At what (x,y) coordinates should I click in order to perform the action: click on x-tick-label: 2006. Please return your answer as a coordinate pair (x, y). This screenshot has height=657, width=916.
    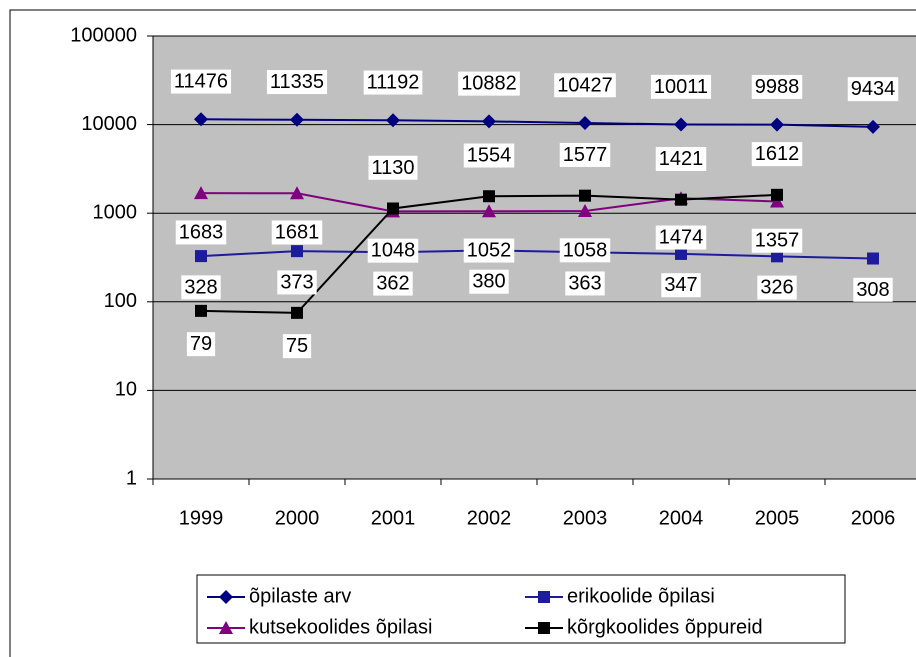
    Looking at the image, I should click on (873, 518).